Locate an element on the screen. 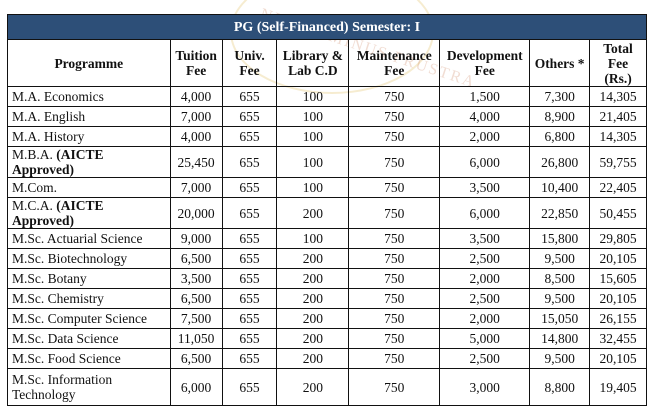 The height and width of the screenshot is (406, 658). programme-name: M.Sc. Actuarial Science is located at coordinates (77, 238).